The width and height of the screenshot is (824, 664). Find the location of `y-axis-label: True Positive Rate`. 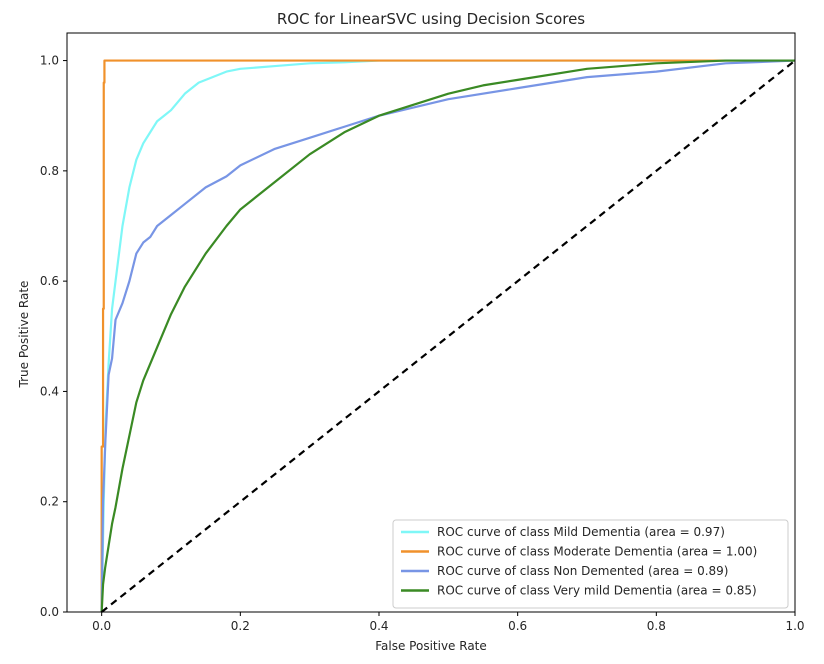

y-axis-label: True Positive Rate is located at coordinates (24, 335).